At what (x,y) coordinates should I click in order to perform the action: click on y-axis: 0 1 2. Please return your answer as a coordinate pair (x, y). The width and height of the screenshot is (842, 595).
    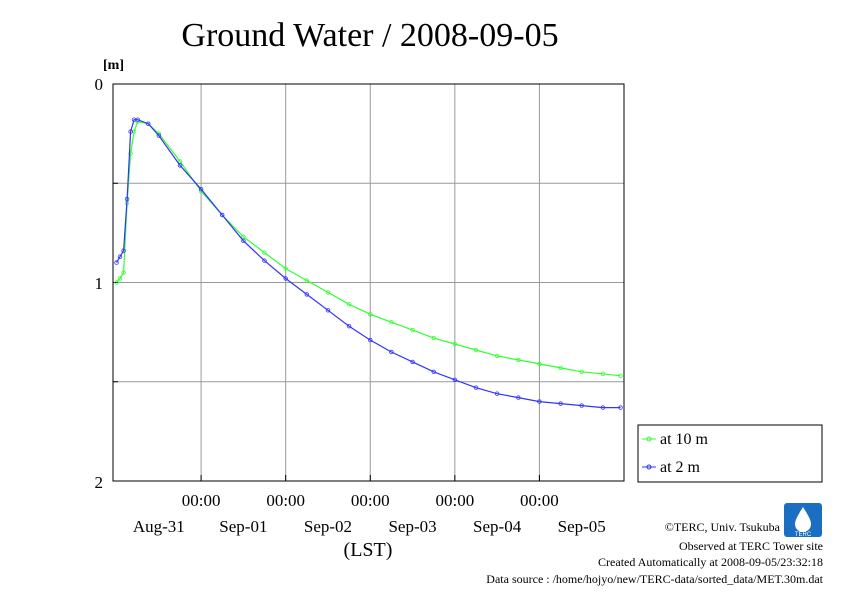
    Looking at the image, I should click on (99, 283).